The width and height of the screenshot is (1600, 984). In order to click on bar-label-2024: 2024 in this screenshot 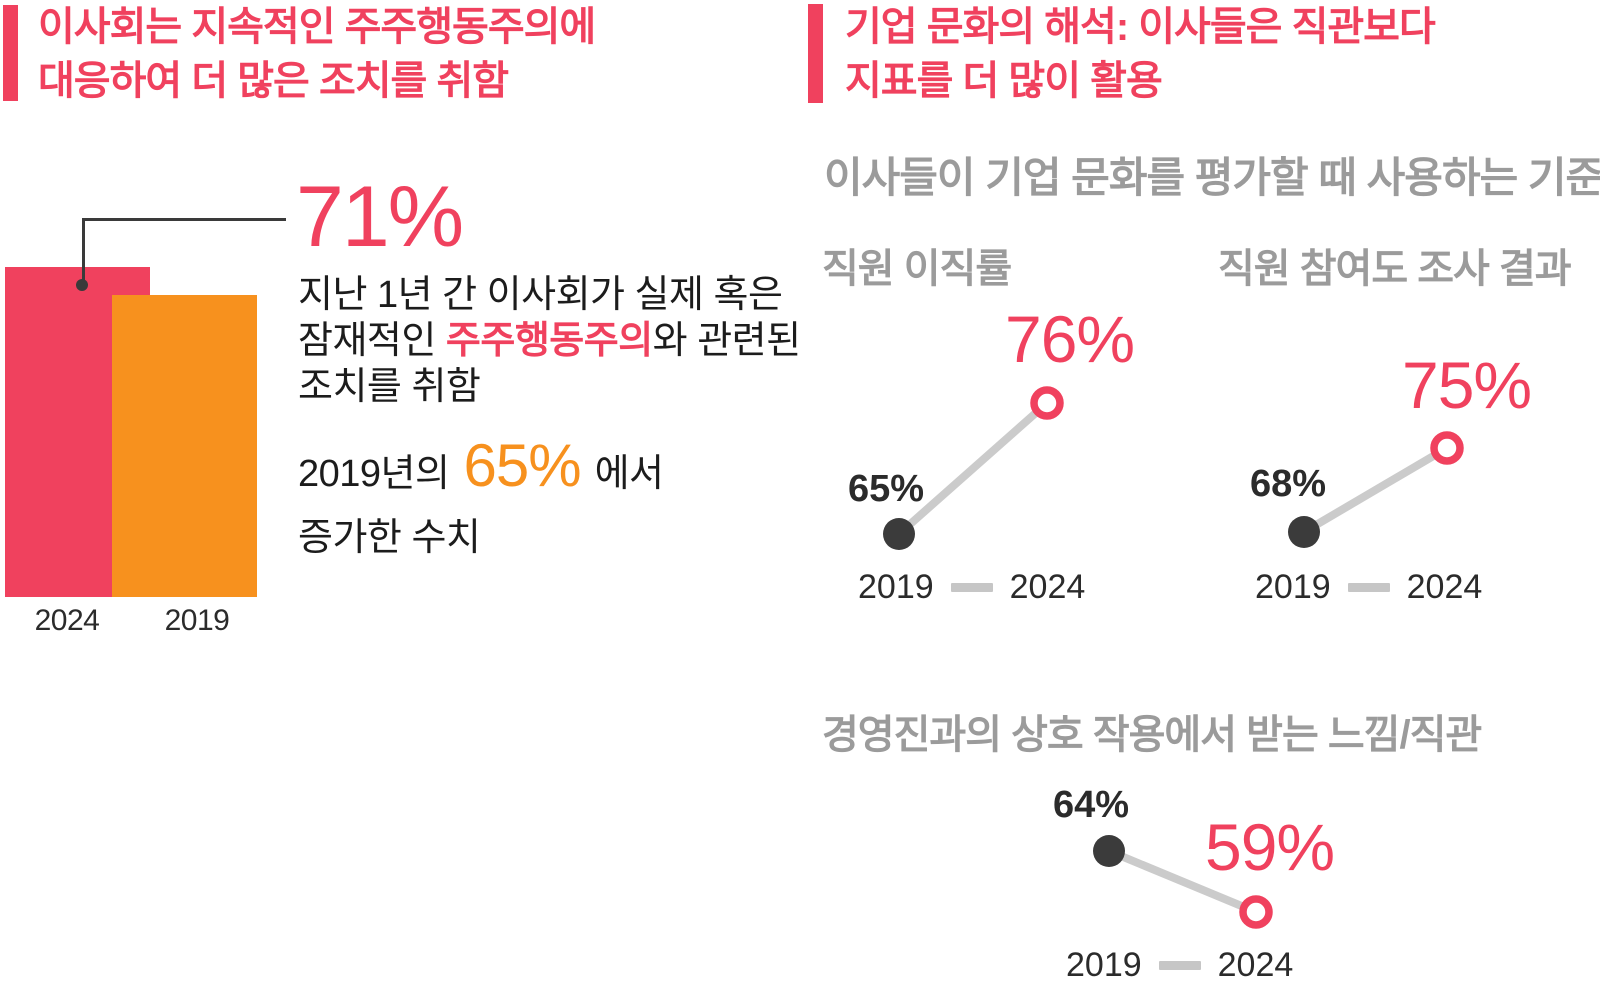, I will do `click(67, 620)`.